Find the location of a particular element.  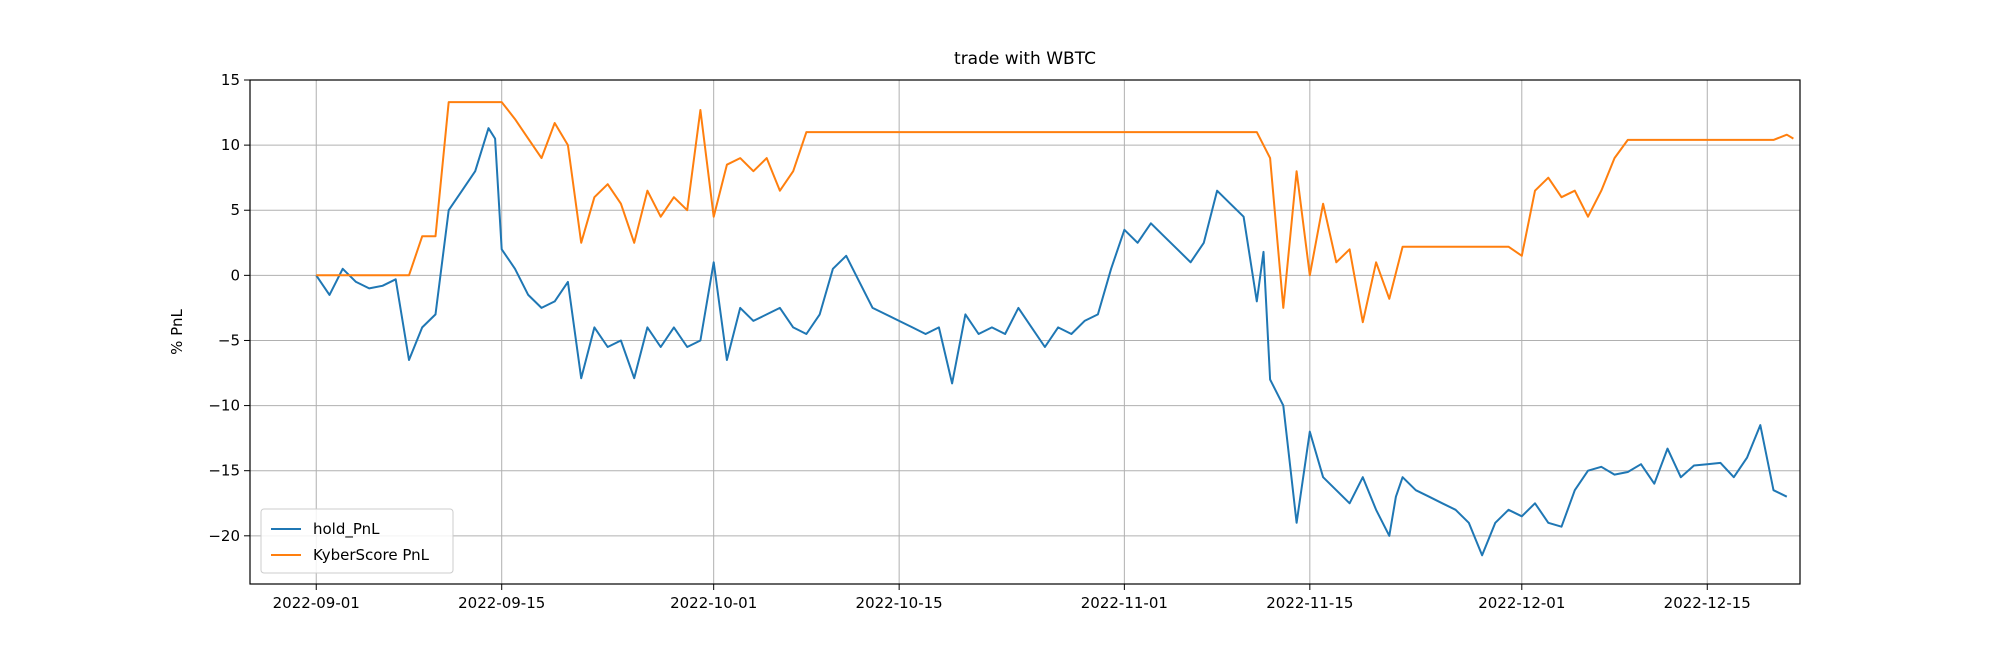

legend: hold_PnL KyberScore PnL is located at coordinates (357, 541).